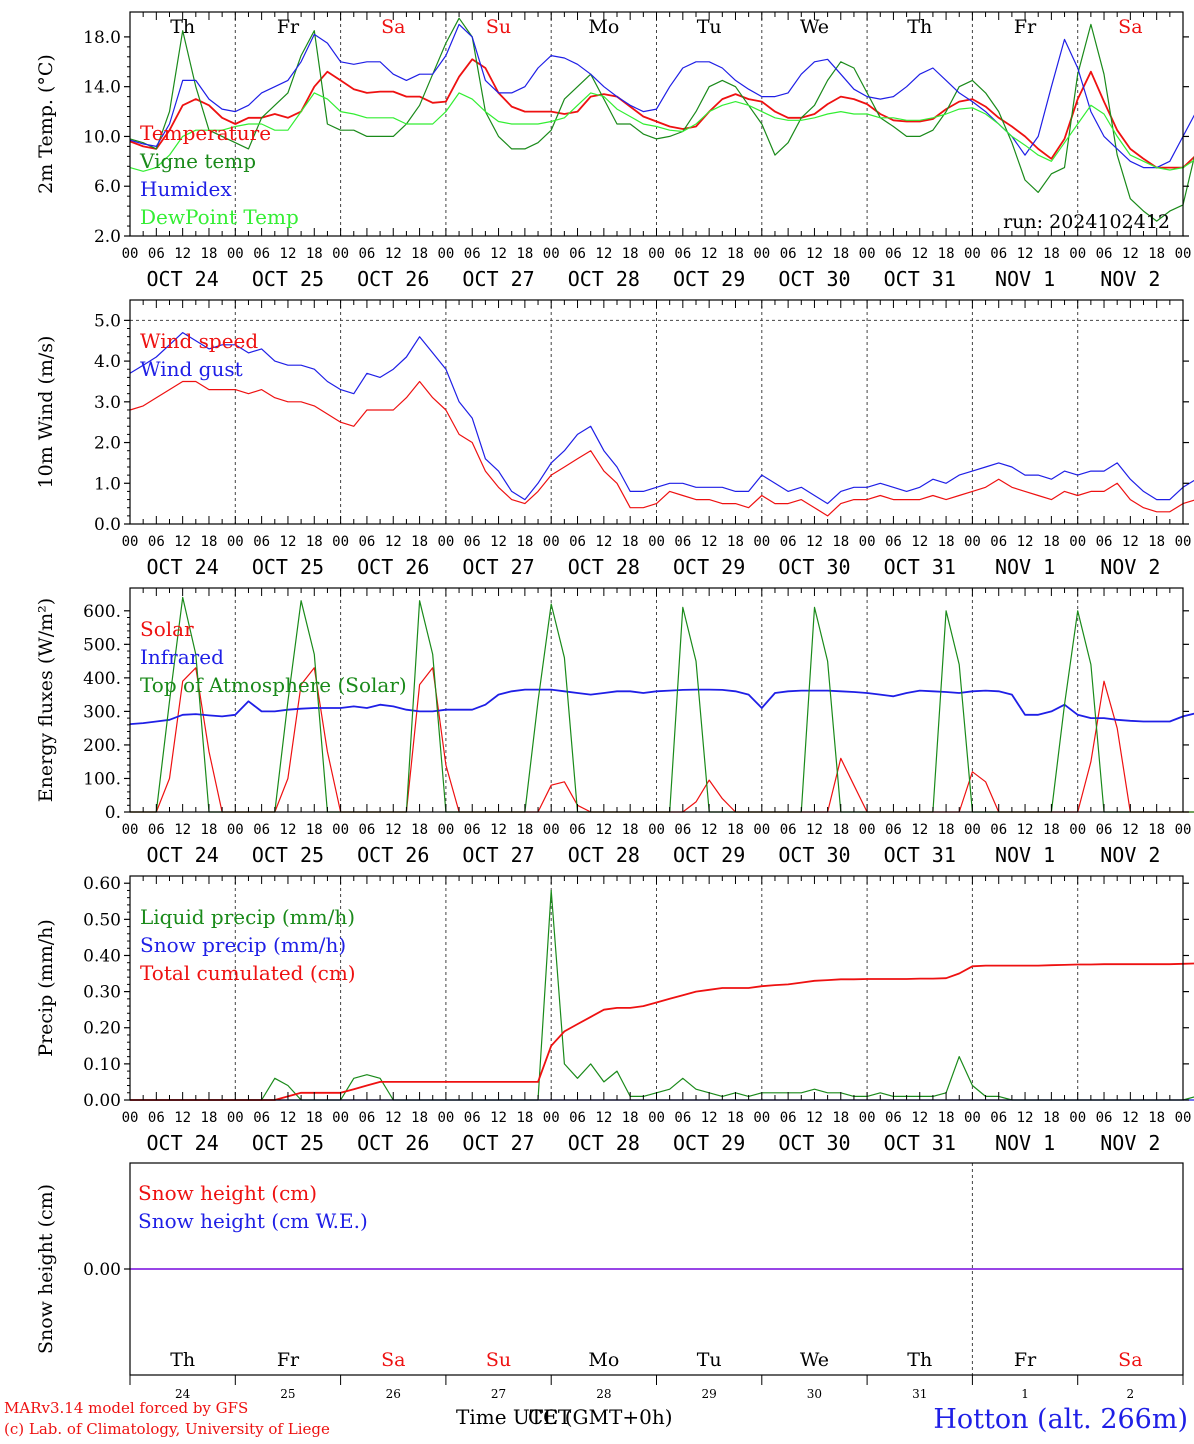  I want to click on panel1-series-vigne-temp, so click(661, 119).